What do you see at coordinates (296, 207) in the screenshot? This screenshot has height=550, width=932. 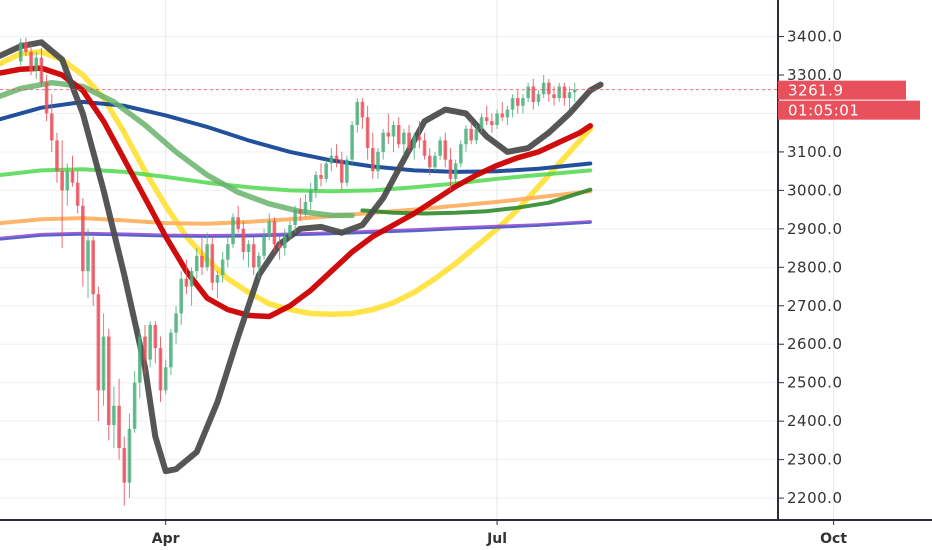 I see `indicator-line` at bounding box center [296, 207].